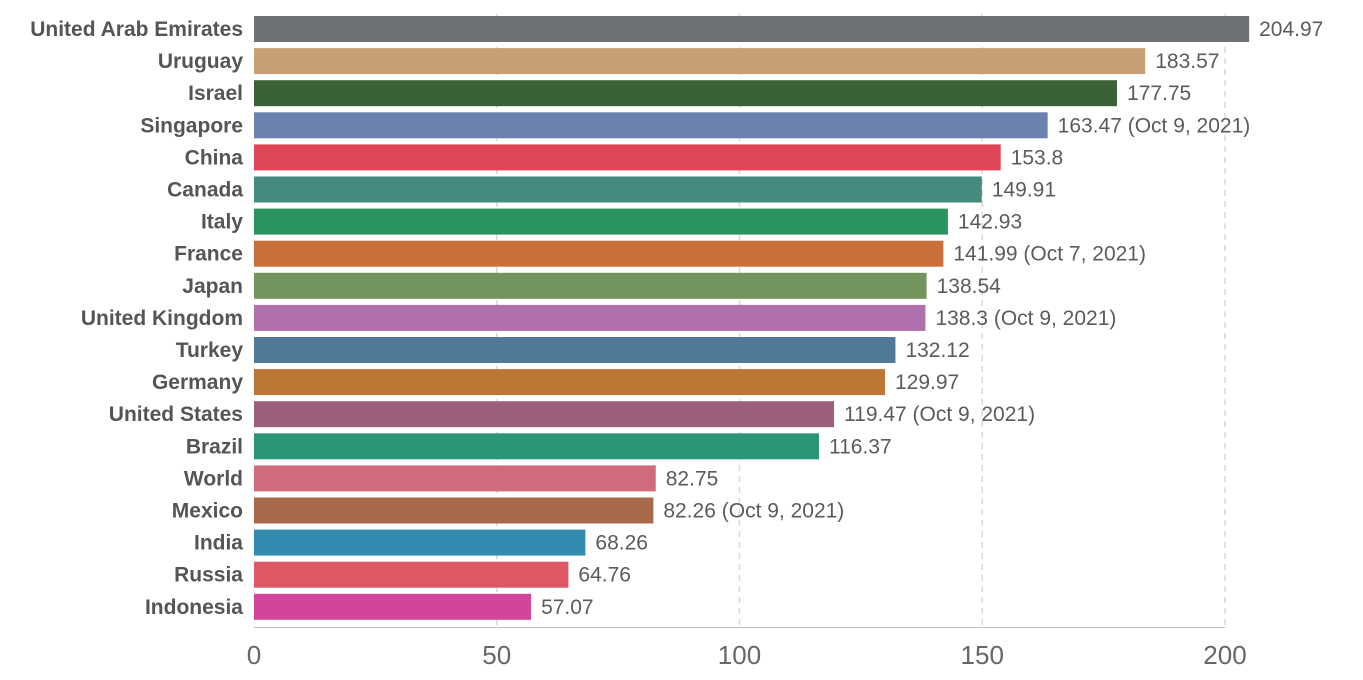 The width and height of the screenshot is (1363, 680). What do you see at coordinates (215, 93) in the screenshot?
I see `category-label: Israel` at bounding box center [215, 93].